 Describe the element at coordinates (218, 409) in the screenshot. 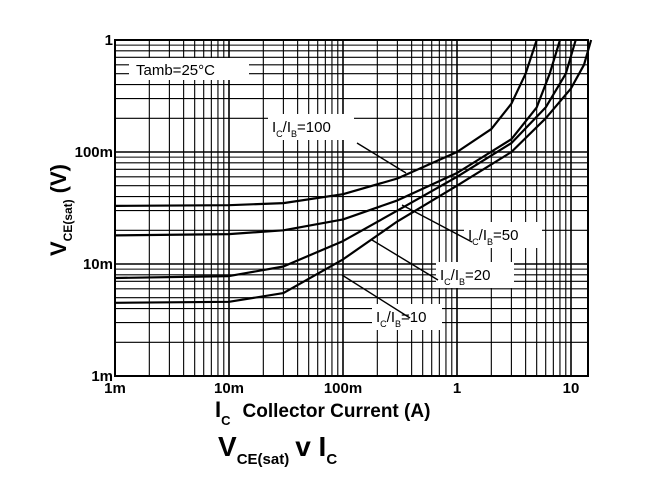

I see `x-axis-symbol: I` at that location.